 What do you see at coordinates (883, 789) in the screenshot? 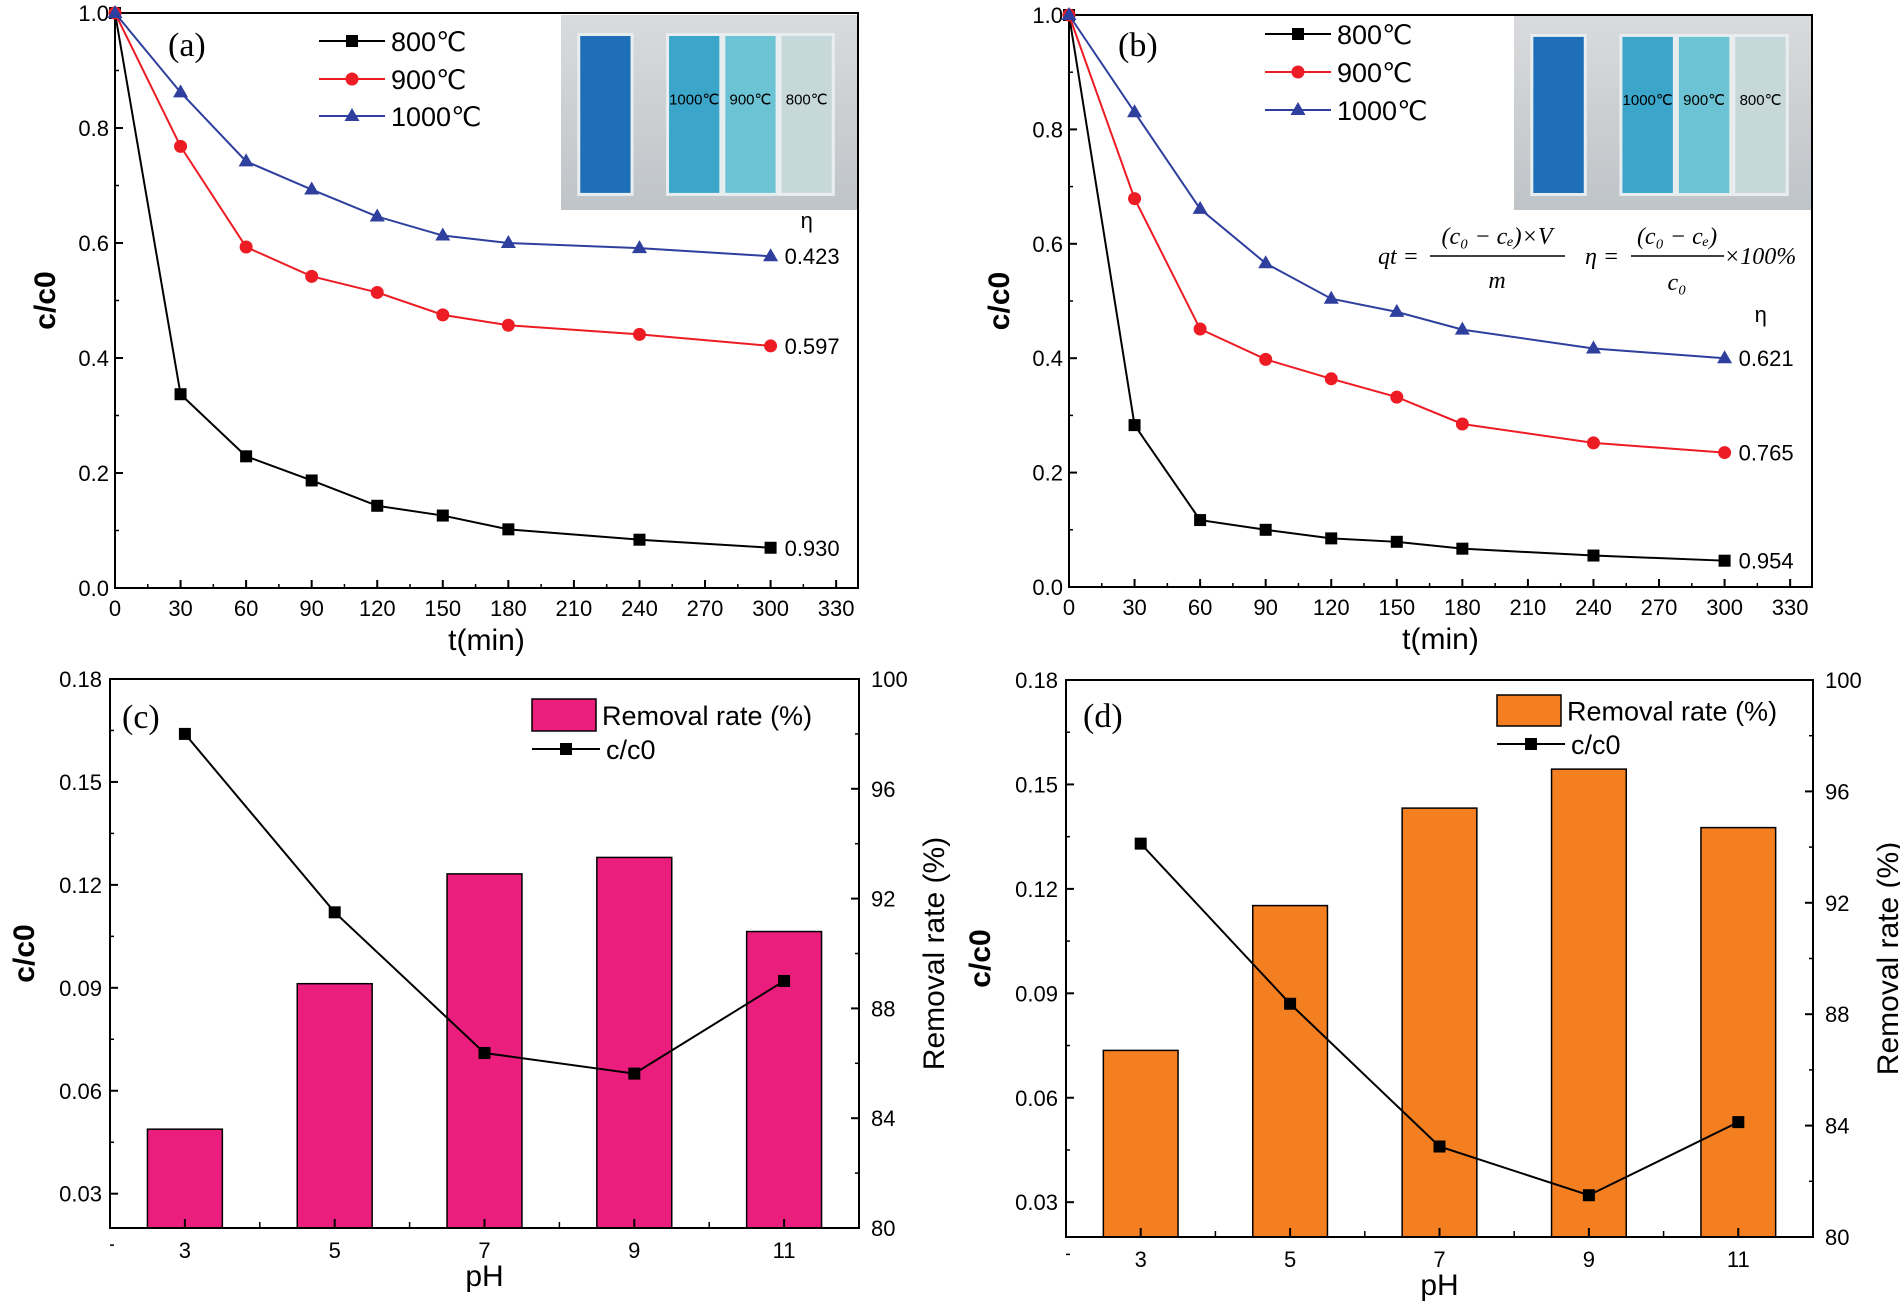
I see `y2-tick-label: 96` at bounding box center [883, 789].